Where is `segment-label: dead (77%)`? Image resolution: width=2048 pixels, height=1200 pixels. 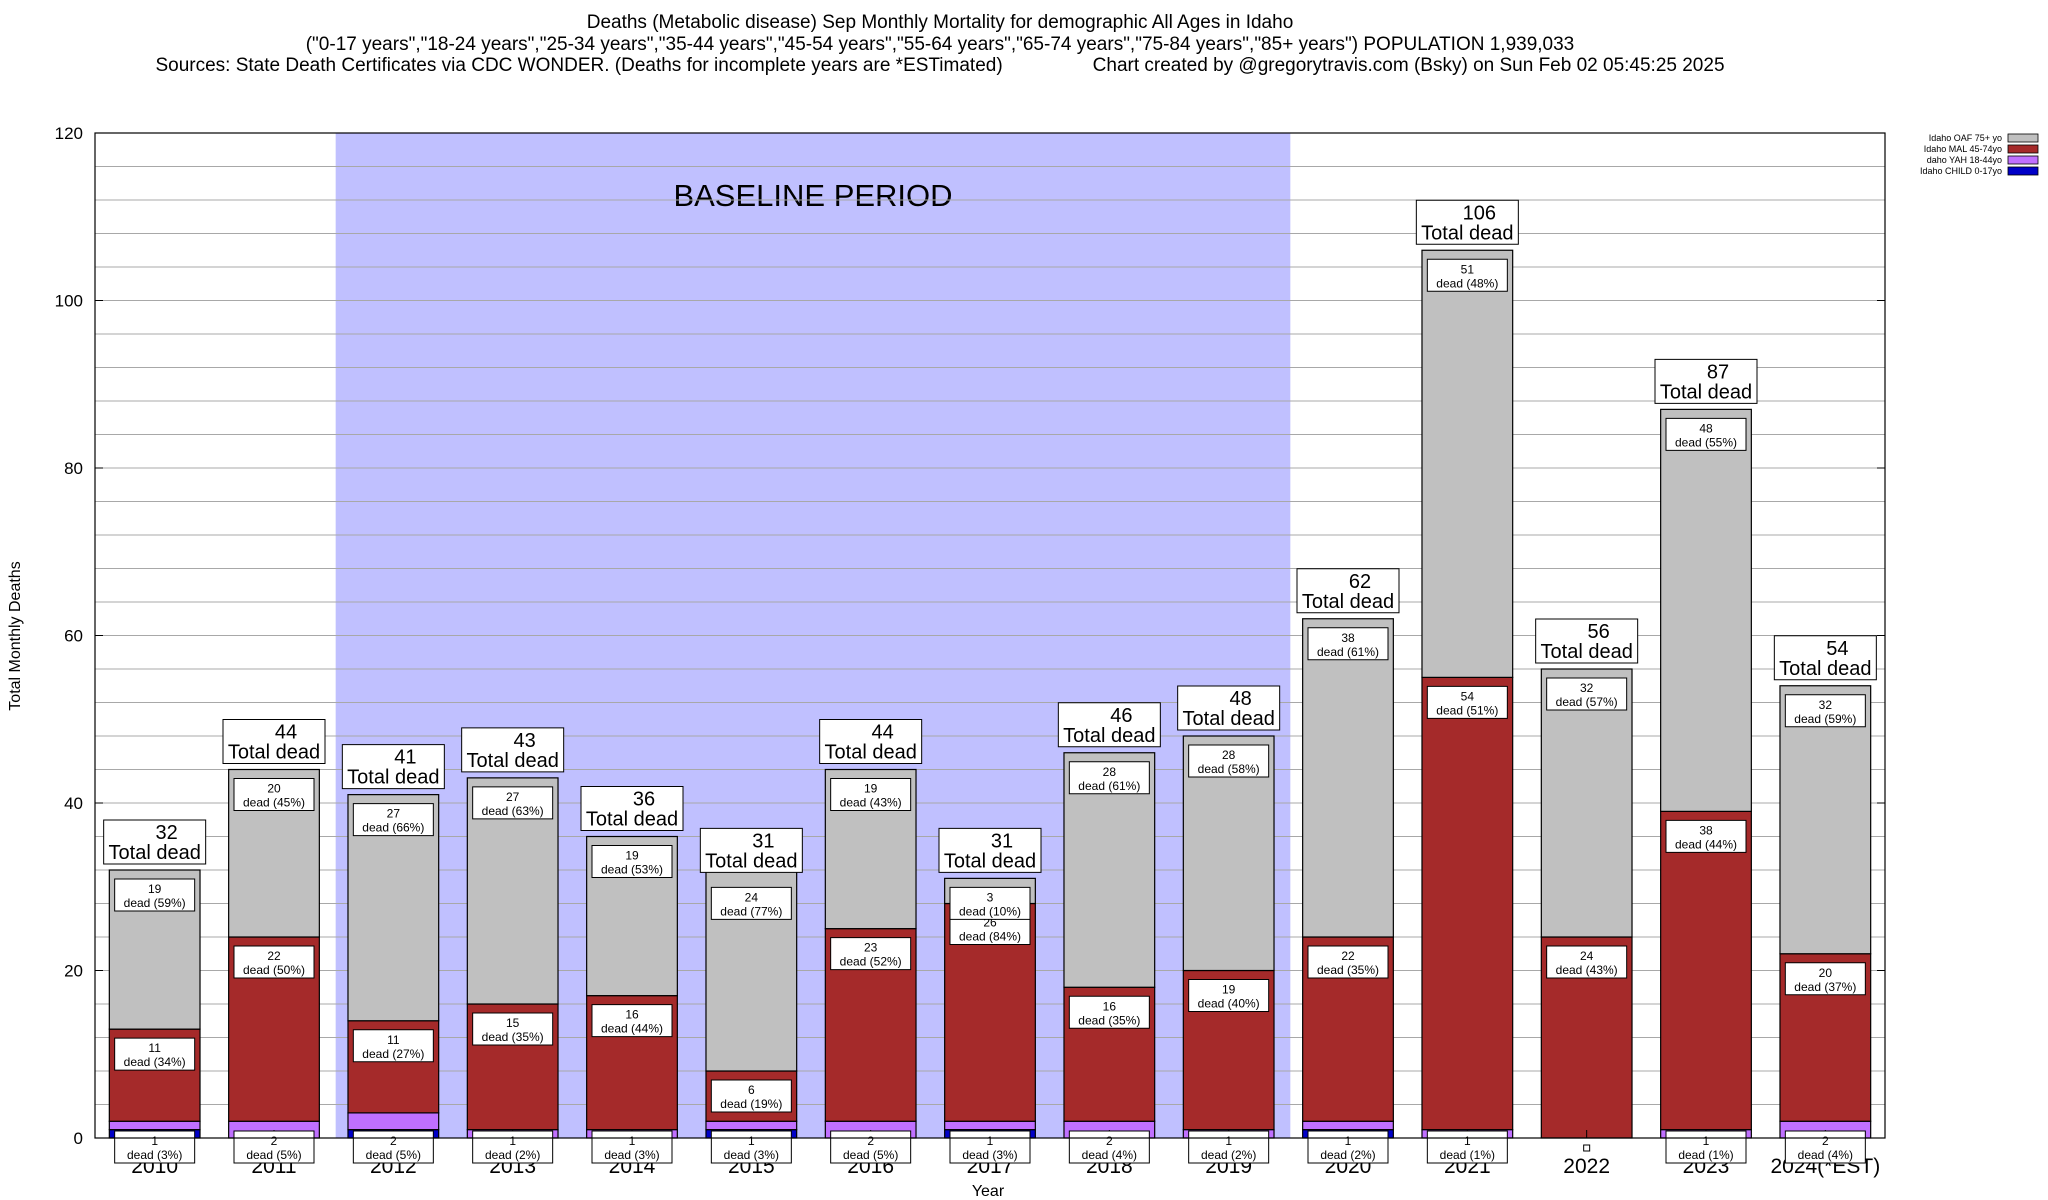 segment-label: dead (77%) is located at coordinates (751, 911).